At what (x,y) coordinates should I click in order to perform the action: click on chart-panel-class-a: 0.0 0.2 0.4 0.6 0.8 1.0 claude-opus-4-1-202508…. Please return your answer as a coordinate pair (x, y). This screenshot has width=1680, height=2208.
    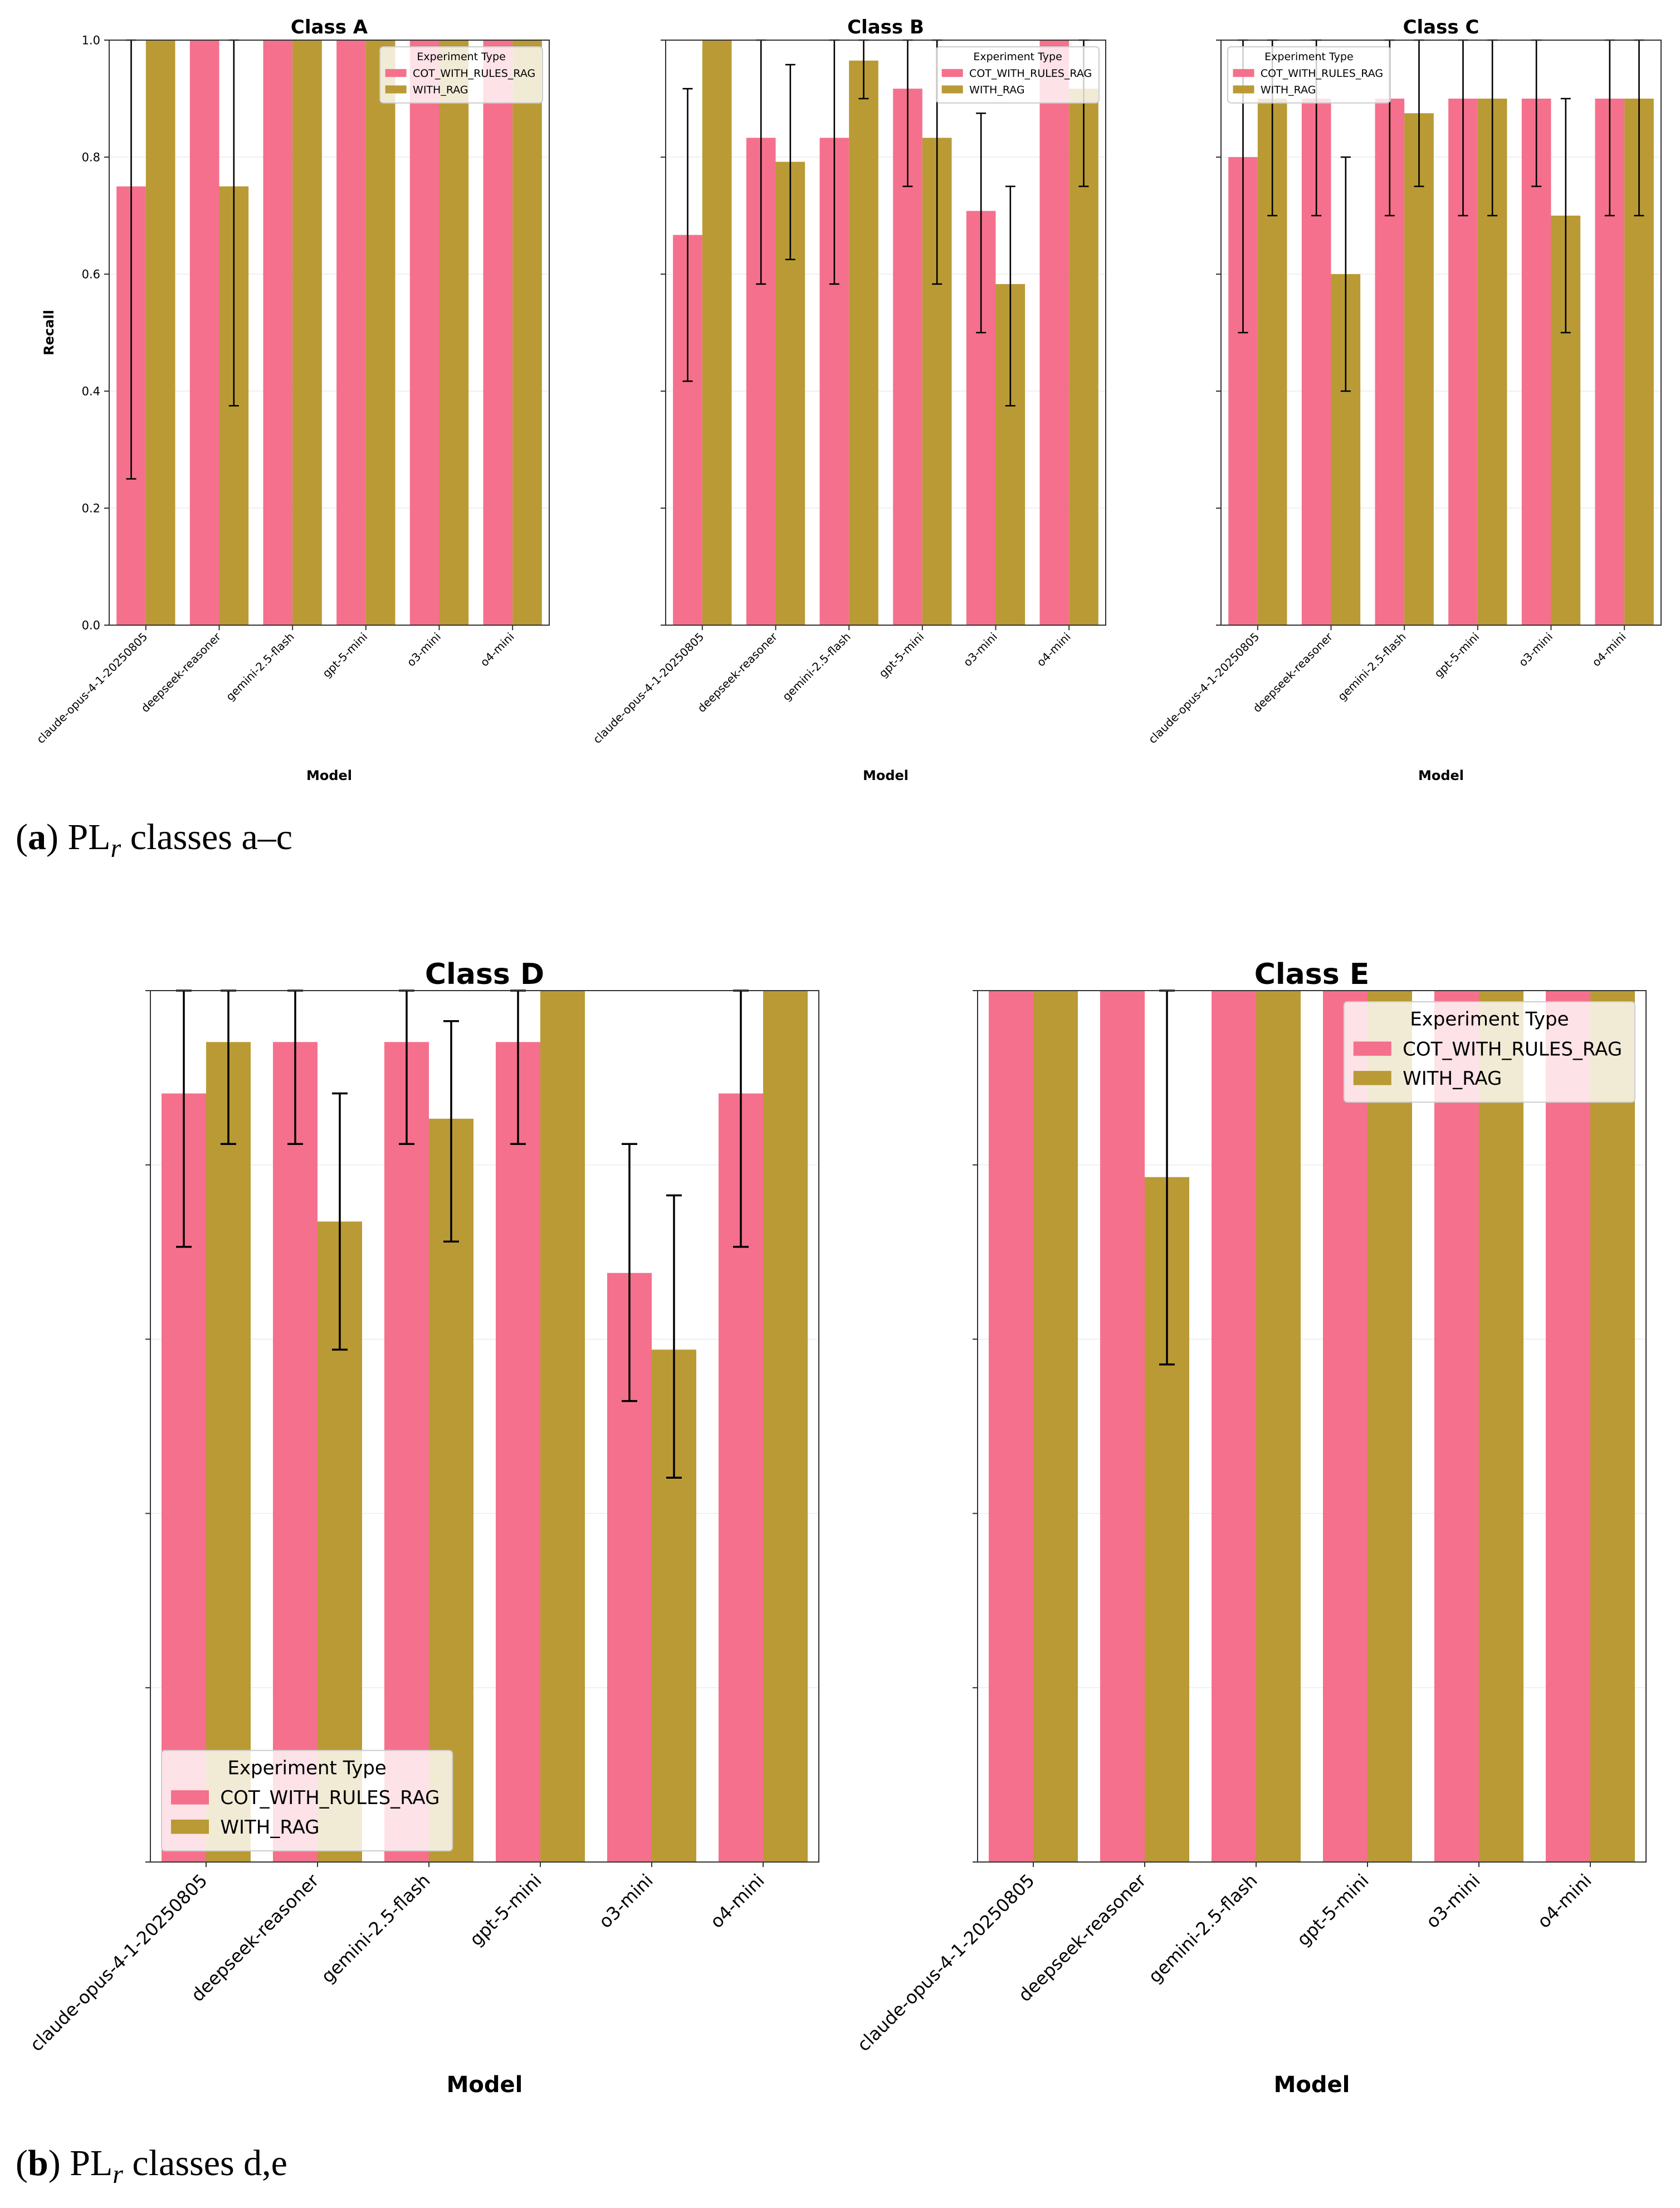
    Looking at the image, I should click on (292, 399).